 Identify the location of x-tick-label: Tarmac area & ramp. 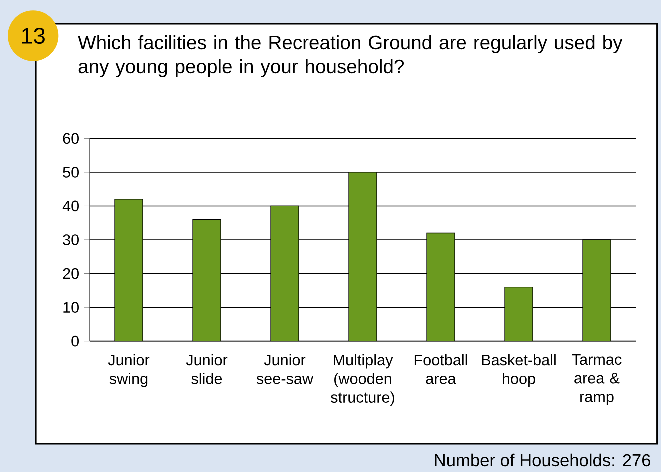
(597, 380).